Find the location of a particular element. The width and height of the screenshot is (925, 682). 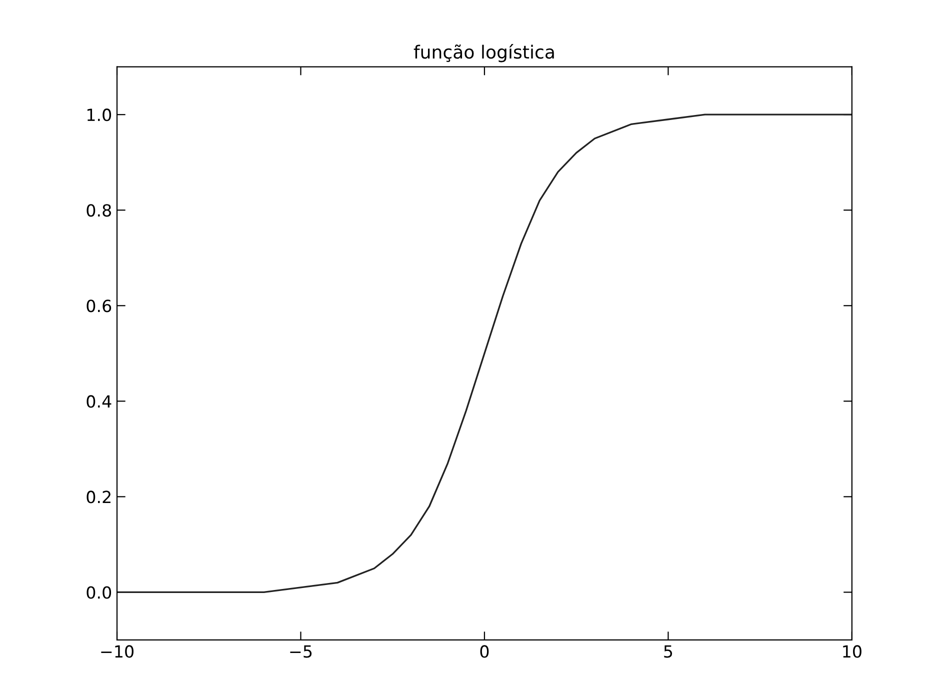

y-tick-label: 0.6 is located at coordinates (99, 306).